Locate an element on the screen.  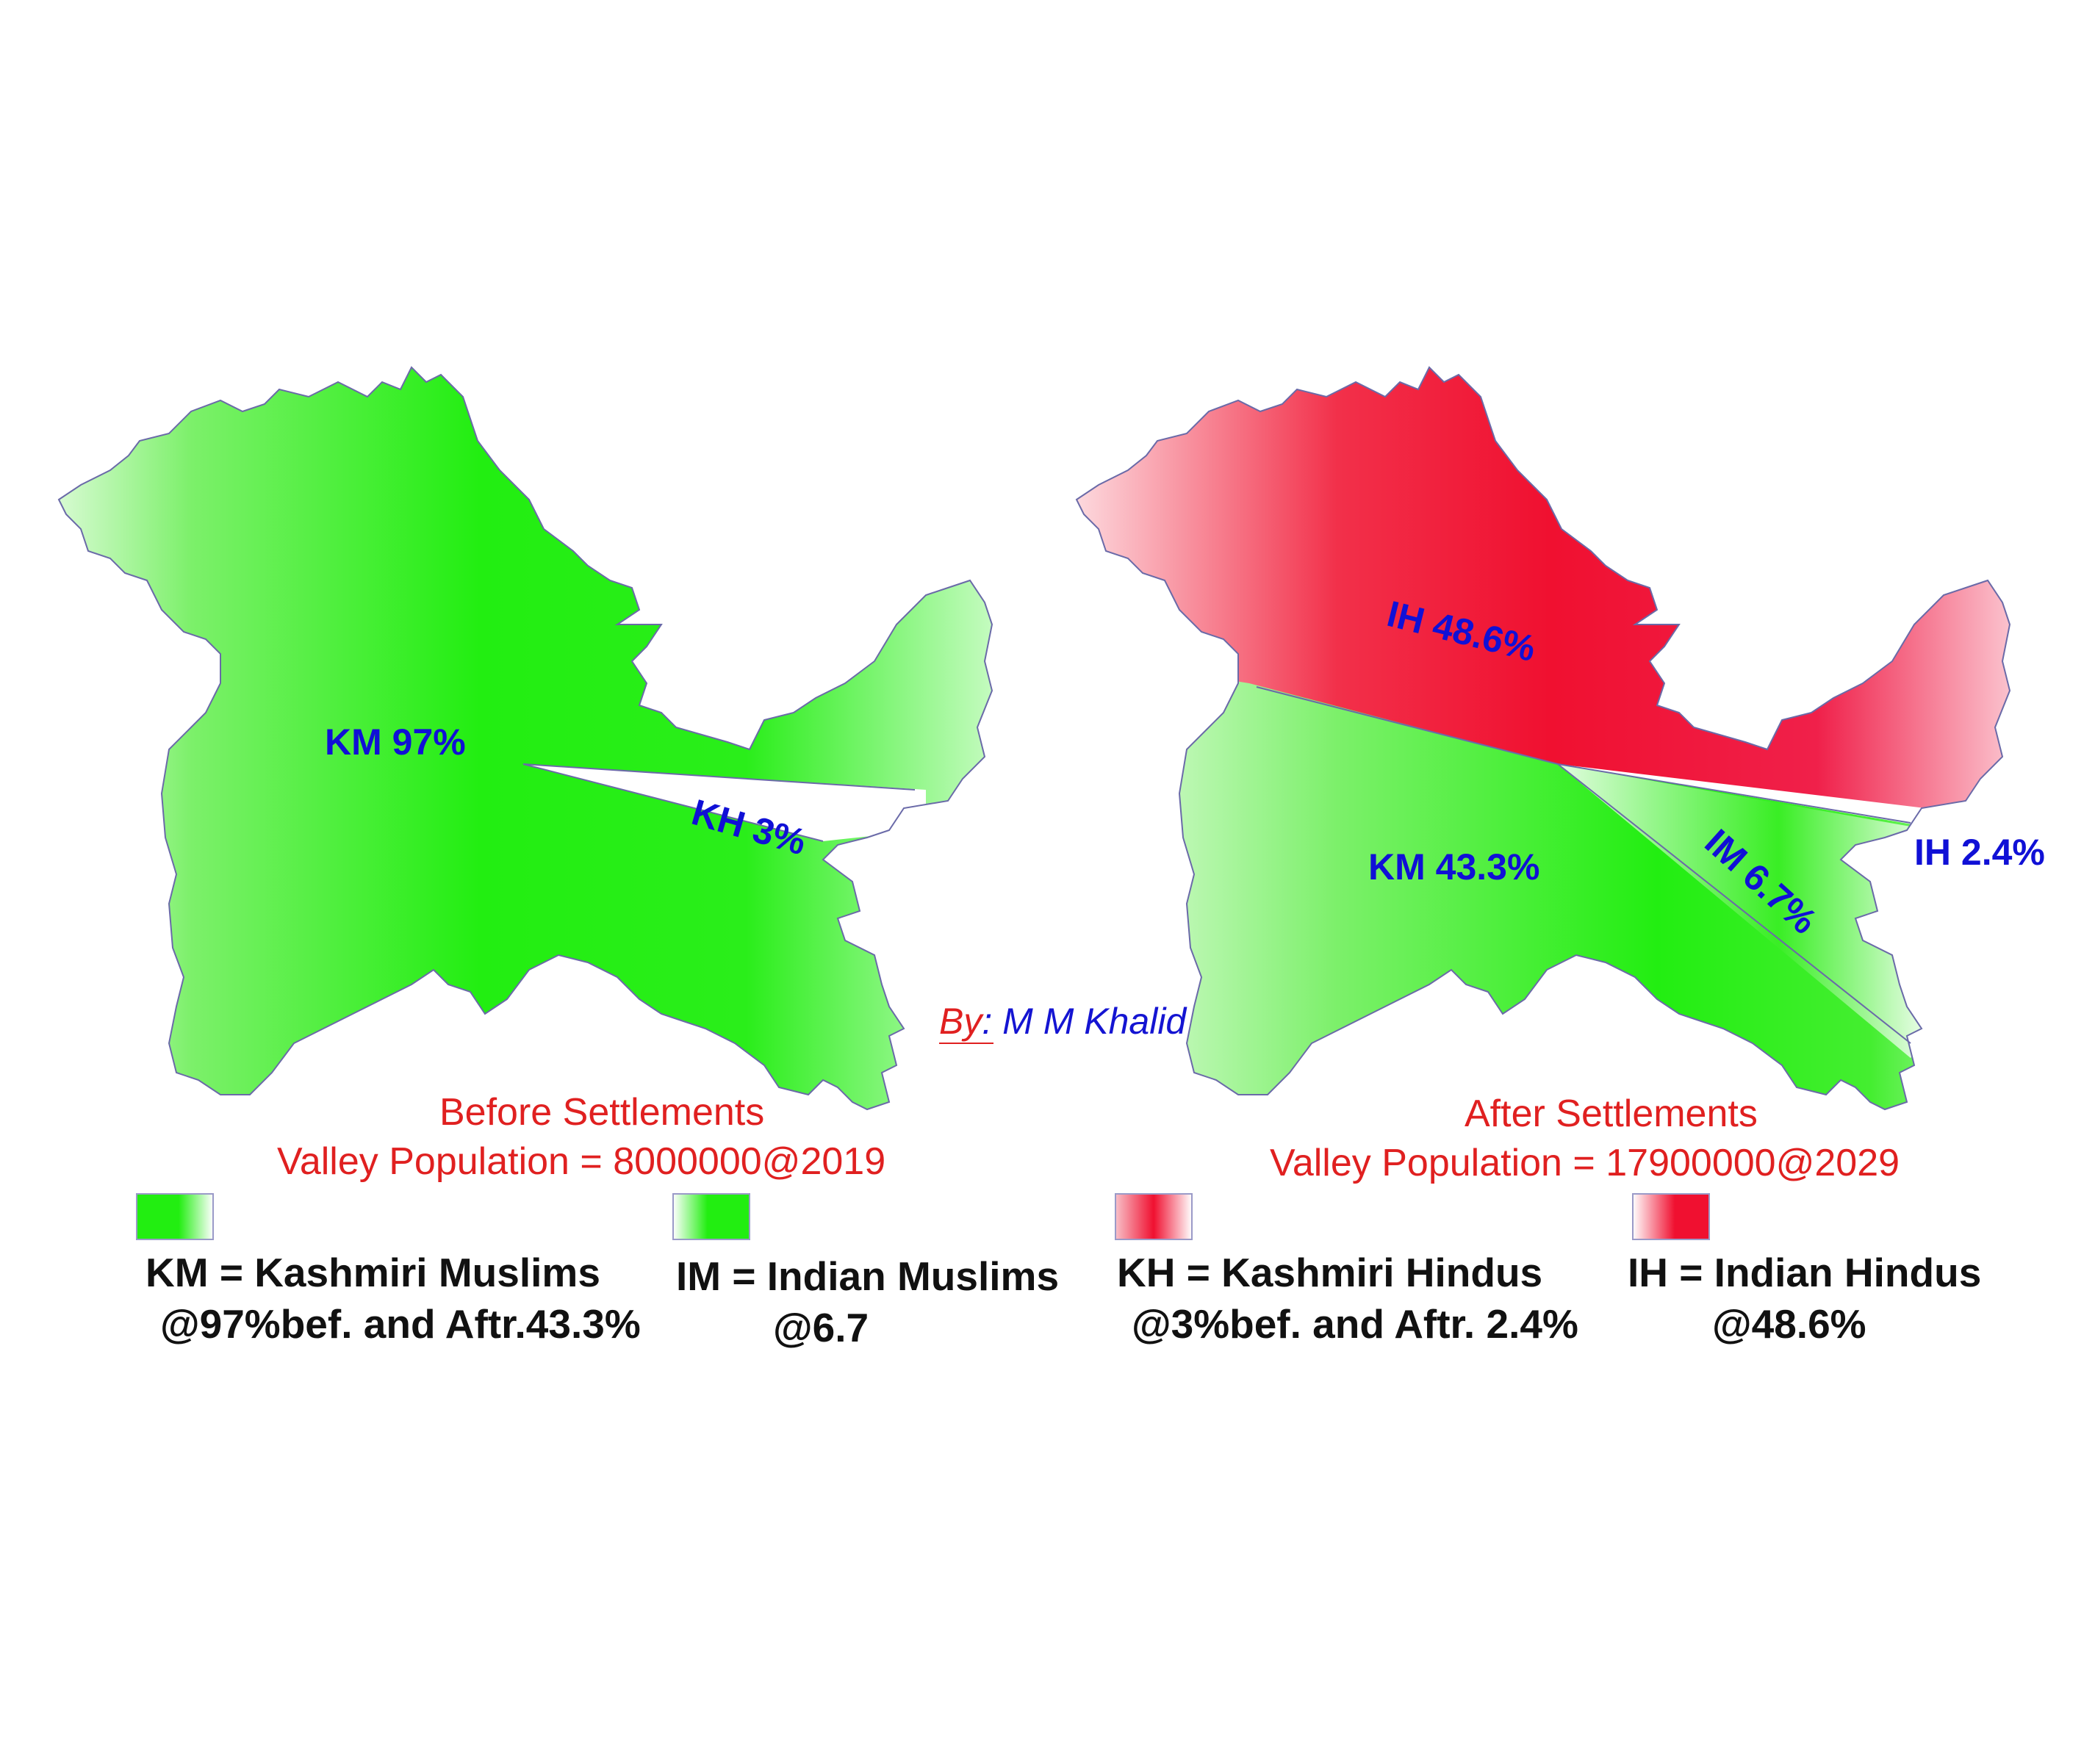
label-ih-small-after: IH 2.4% is located at coordinates (1979, 852).